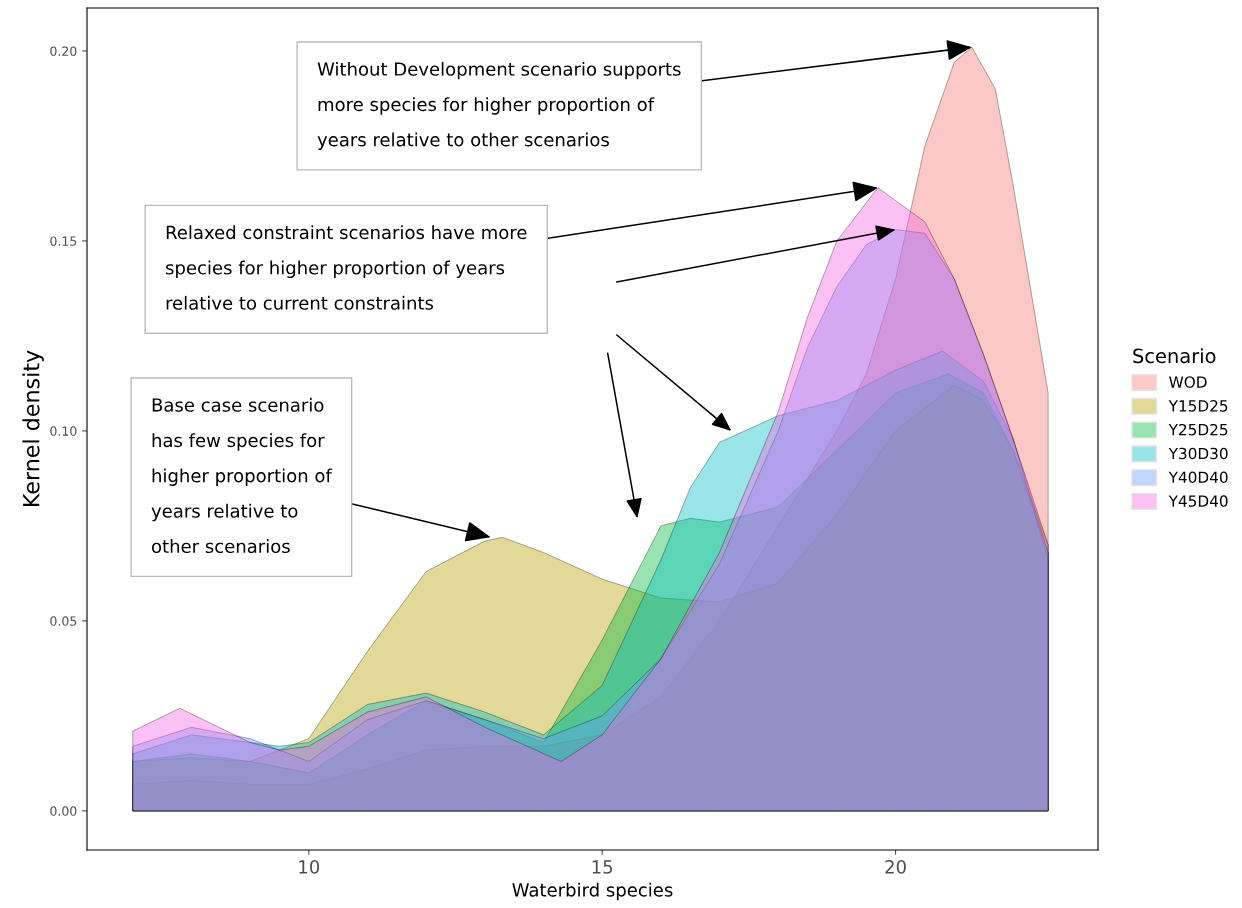 This screenshot has height=908, width=1242. What do you see at coordinates (602, 867) in the screenshot?
I see `x-tick-label: 15` at bounding box center [602, 867].